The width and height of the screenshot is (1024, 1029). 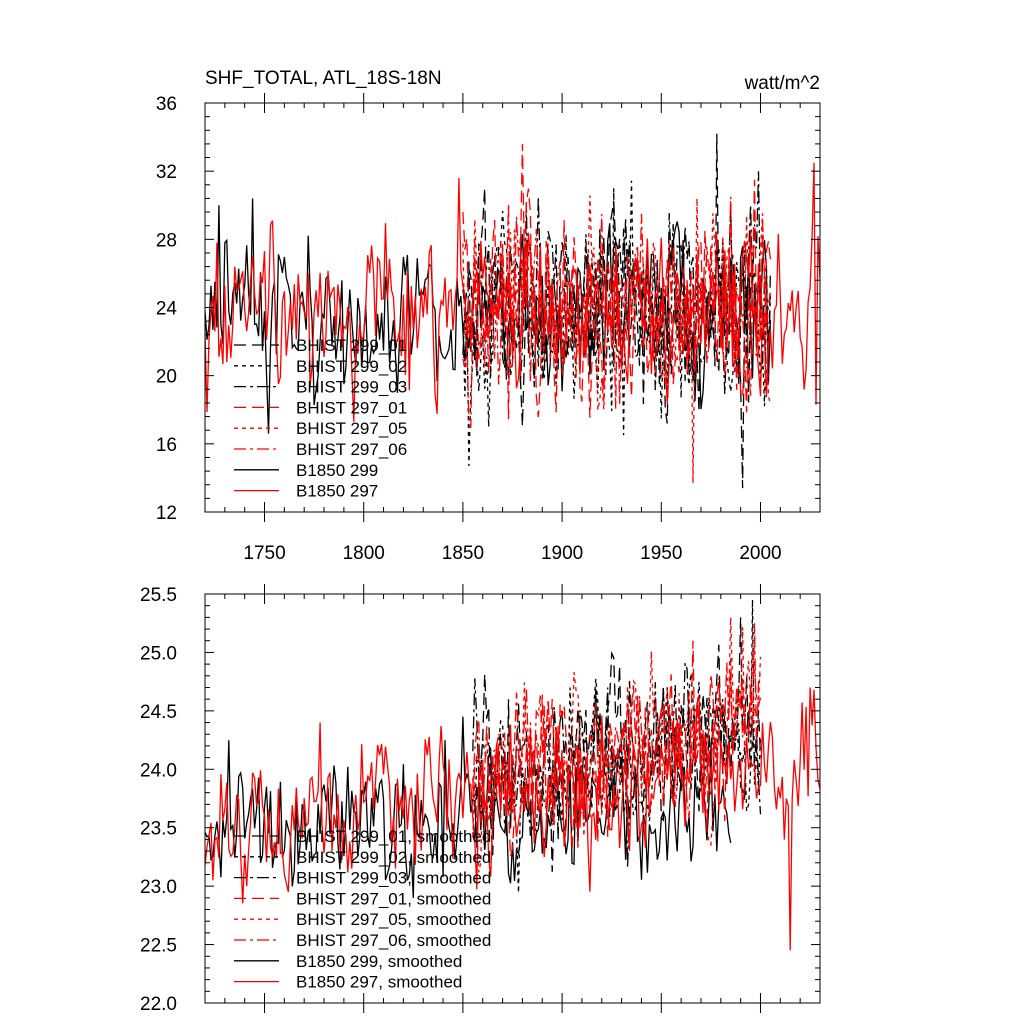 What do you see at coordinates (364, 553) in the screenshot?
I see `top-x-tick-label: 1800` at bounding box center [364, 553].